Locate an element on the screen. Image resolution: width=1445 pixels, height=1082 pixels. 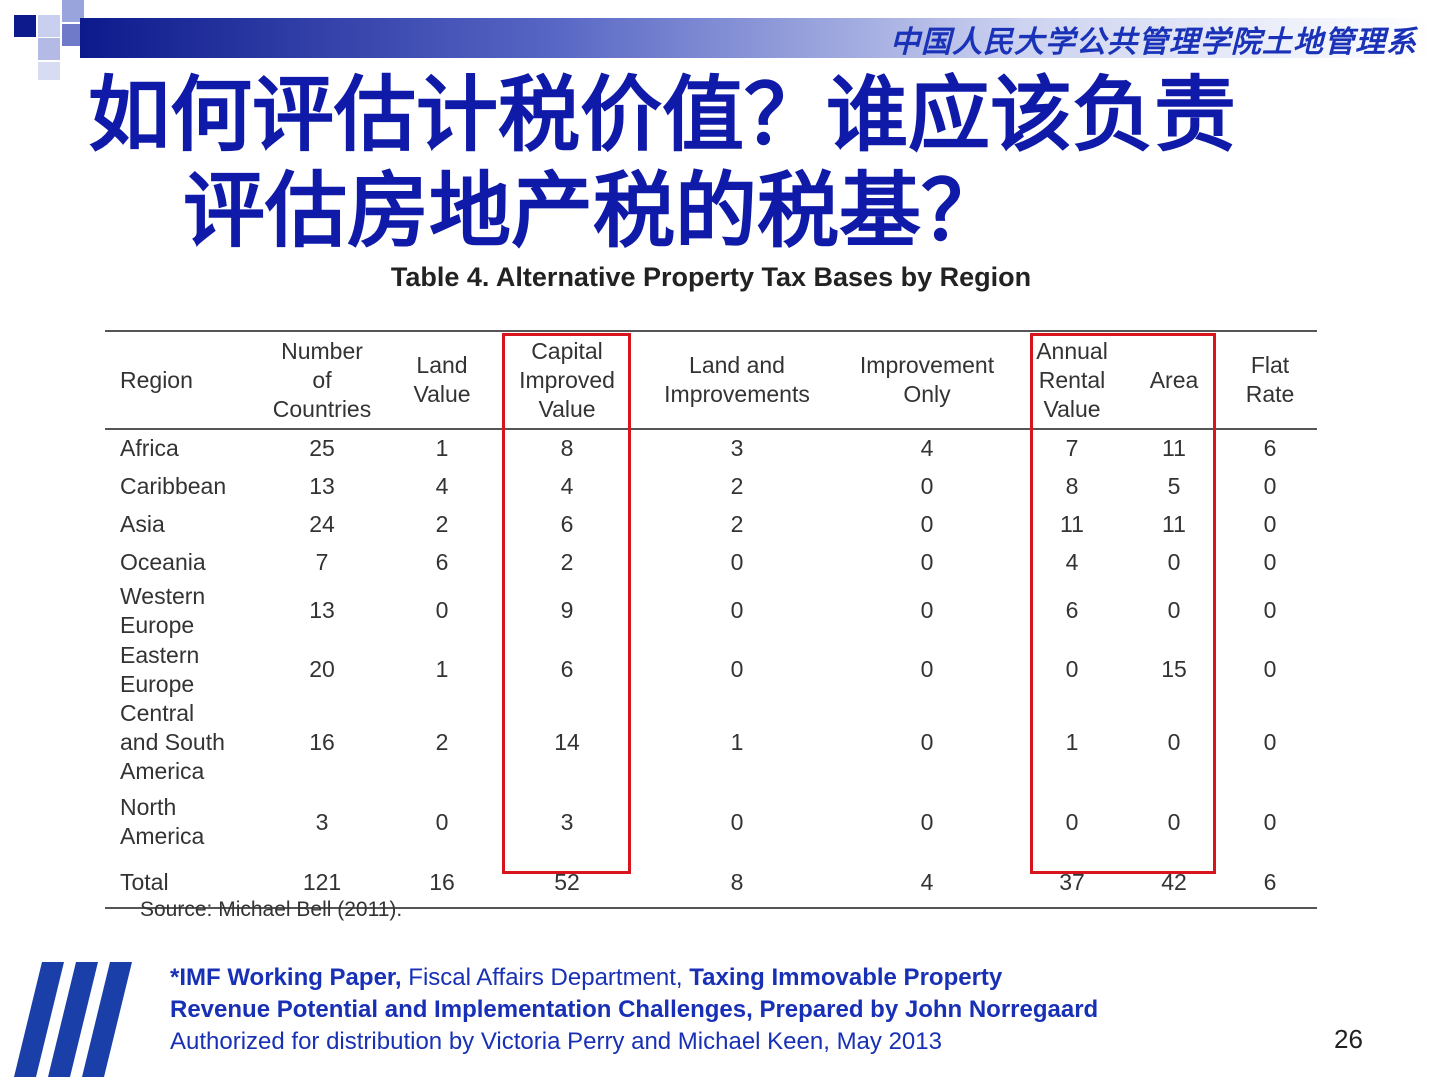
region-cell: Eastern Europe is located at coordinates (160, 669).